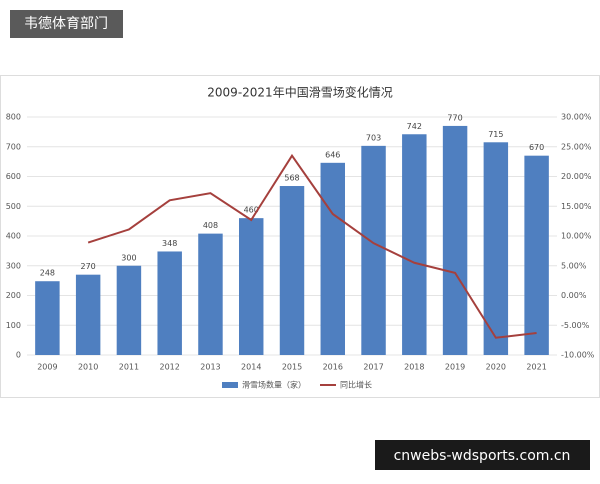  Describe the element at coordinates (576, 206) in the screenshot. I see `y2-tick-label: 15.00%` at that location.